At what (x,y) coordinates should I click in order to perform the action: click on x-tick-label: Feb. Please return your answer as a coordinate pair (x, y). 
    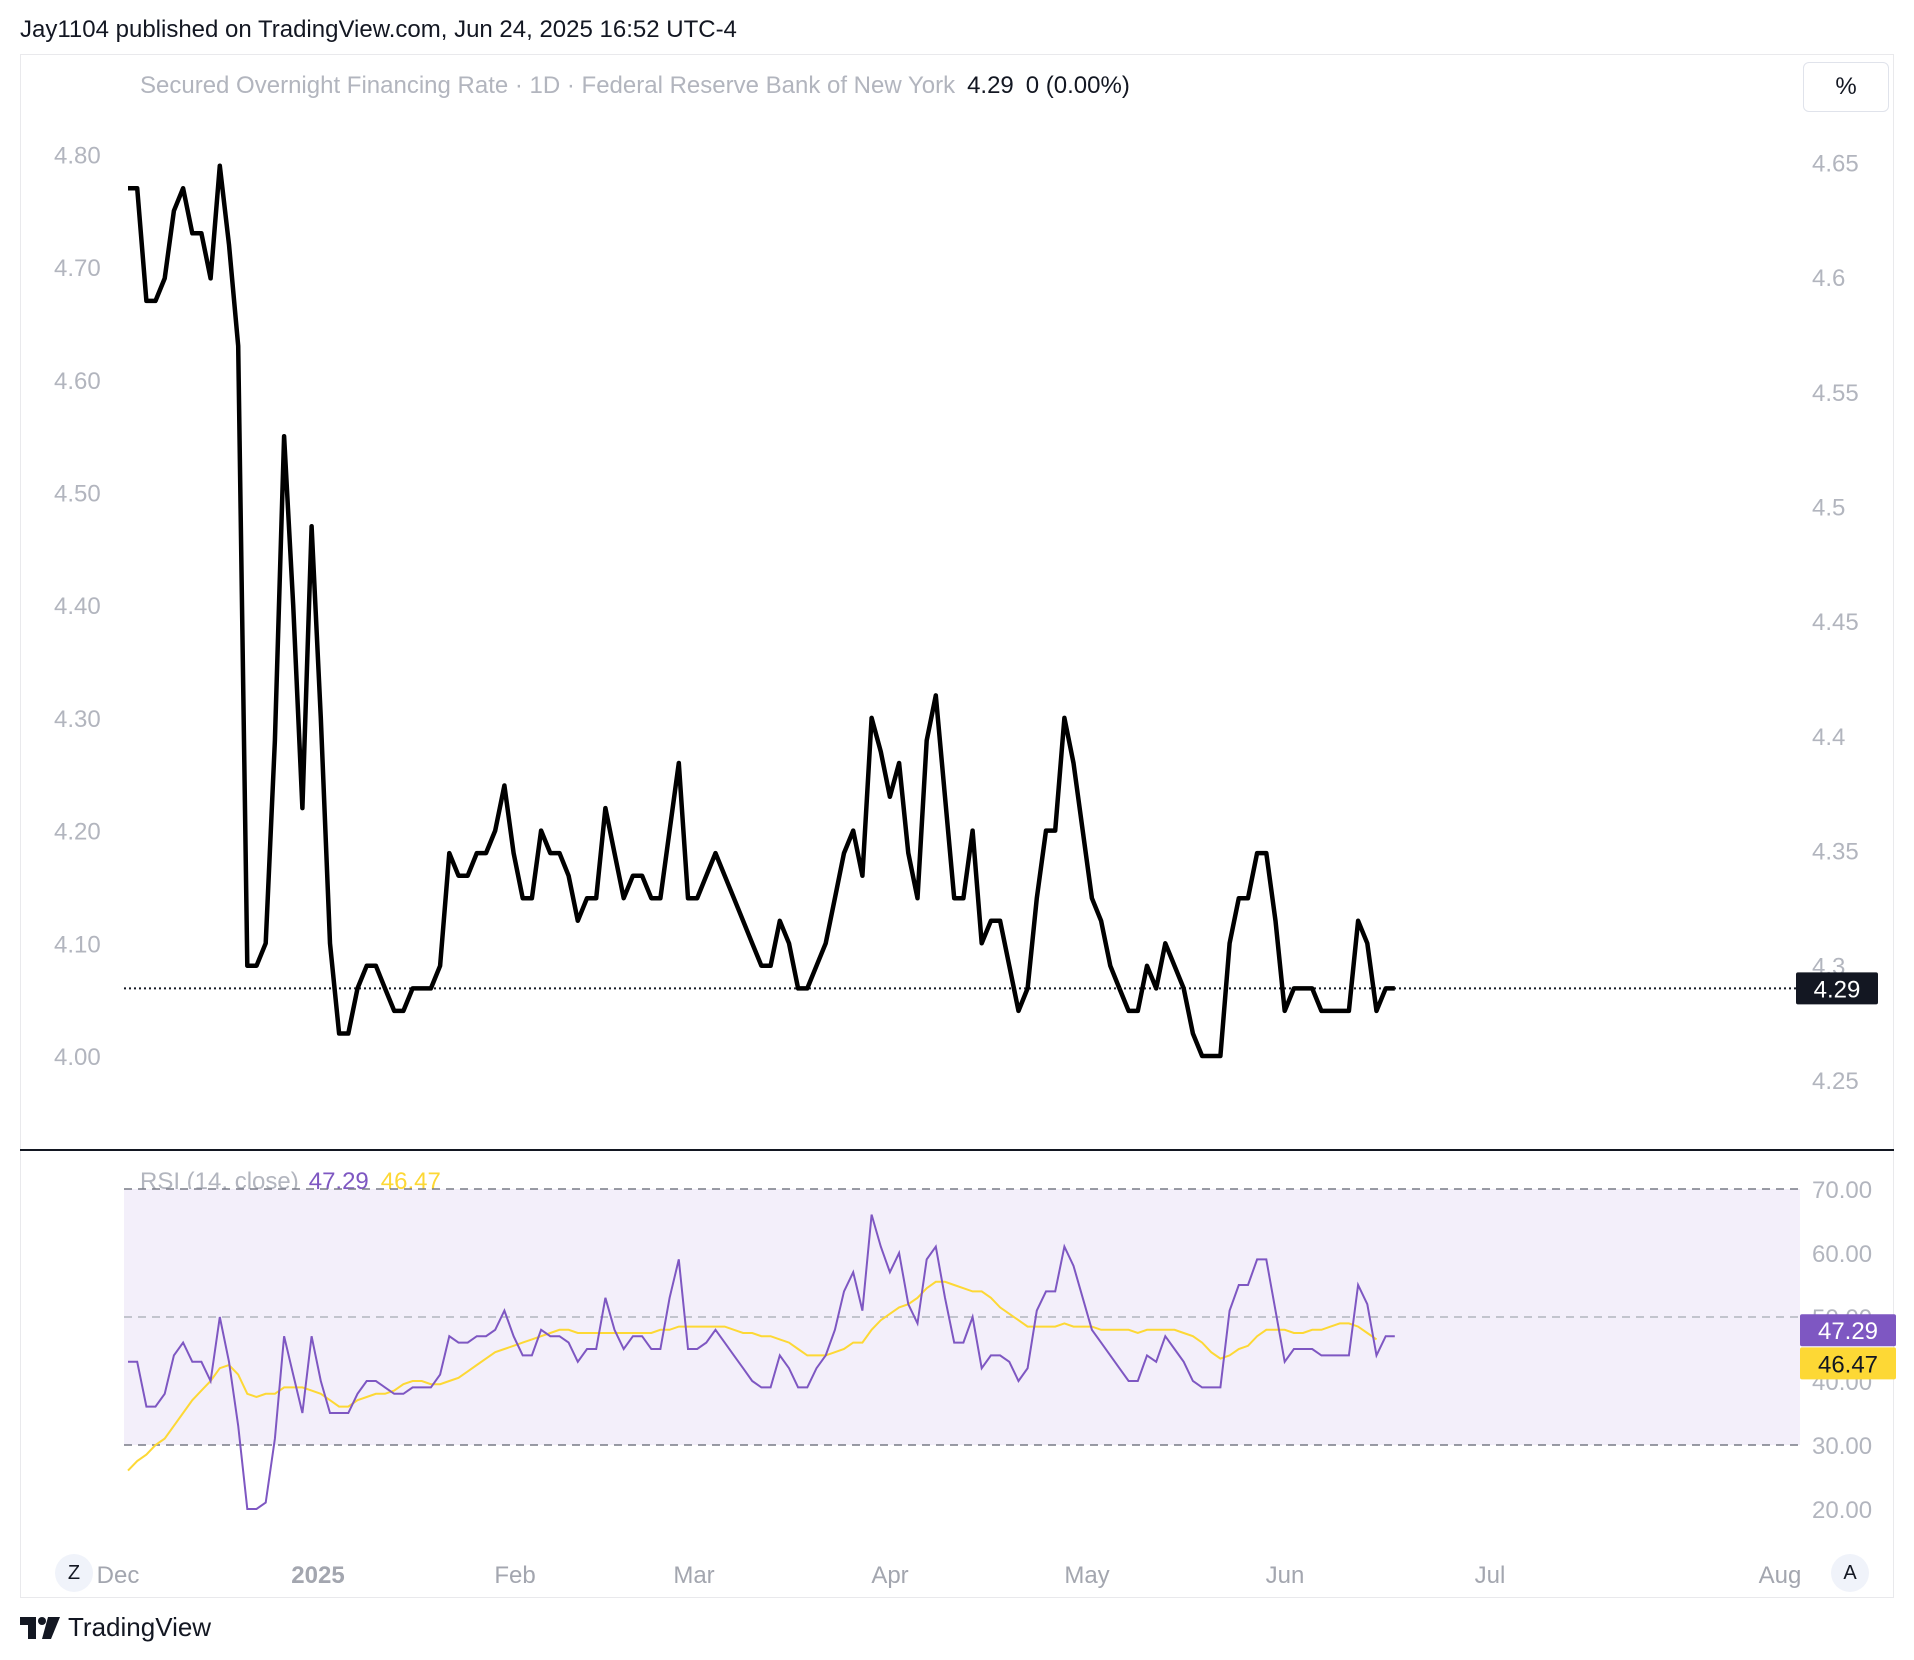
    Looking at the image, I should click on (514, 1575).